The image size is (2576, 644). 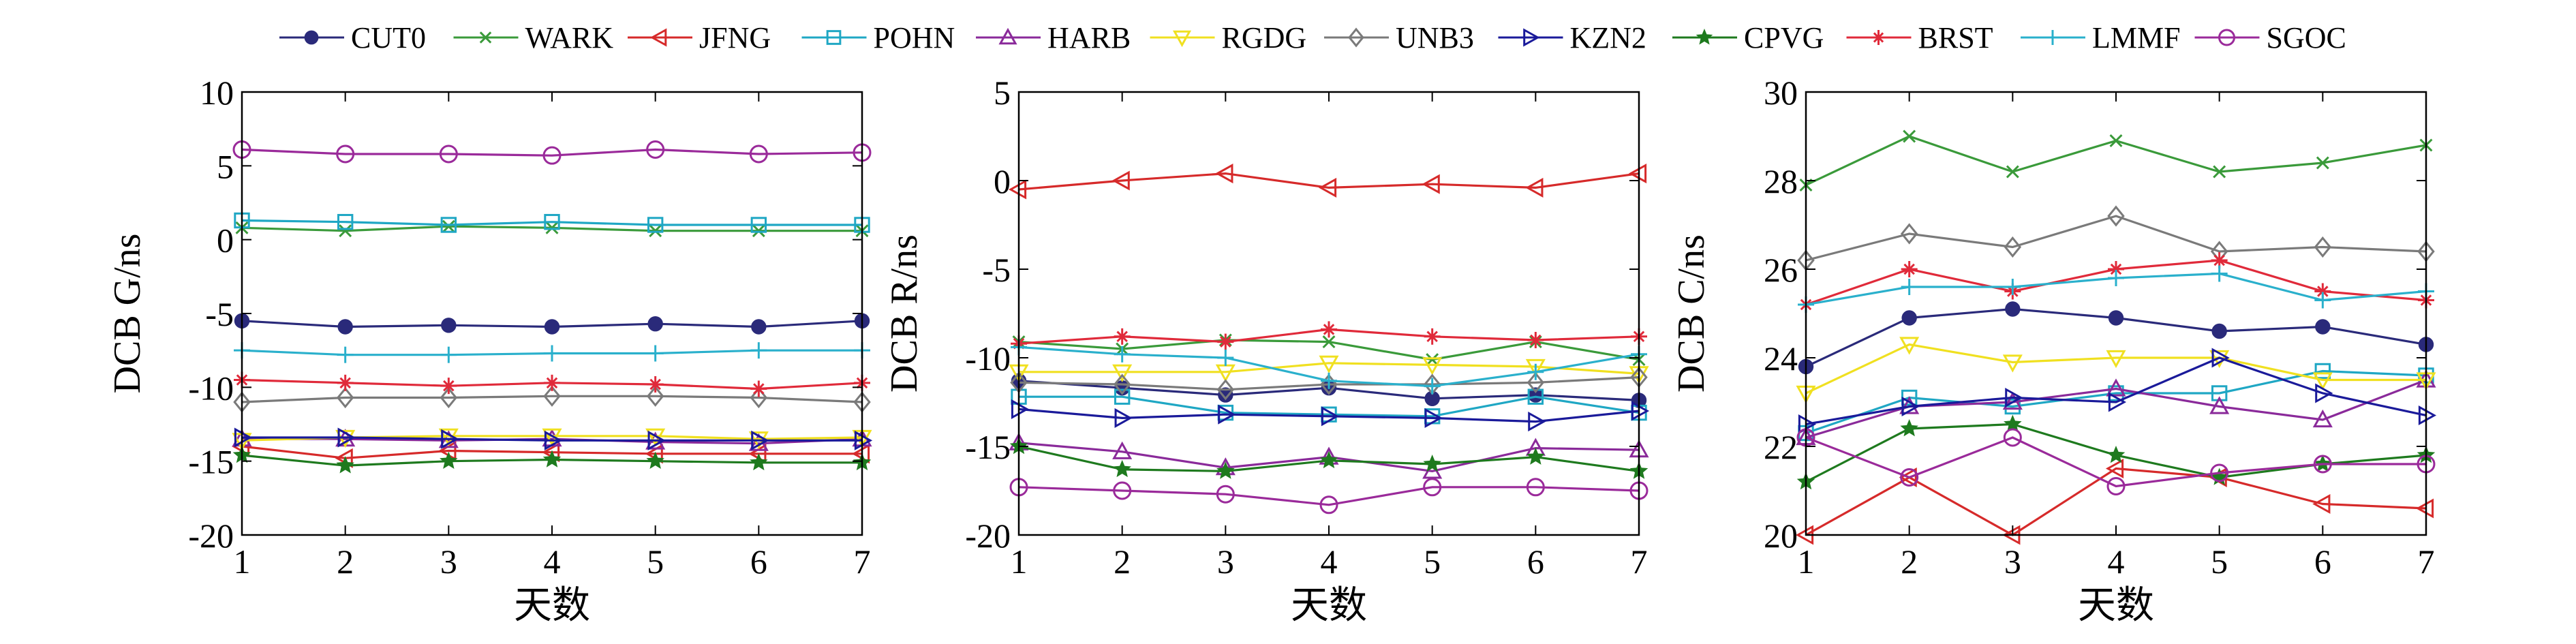 I want to click on x-tick-label: 6, so click(x=759, y=561).